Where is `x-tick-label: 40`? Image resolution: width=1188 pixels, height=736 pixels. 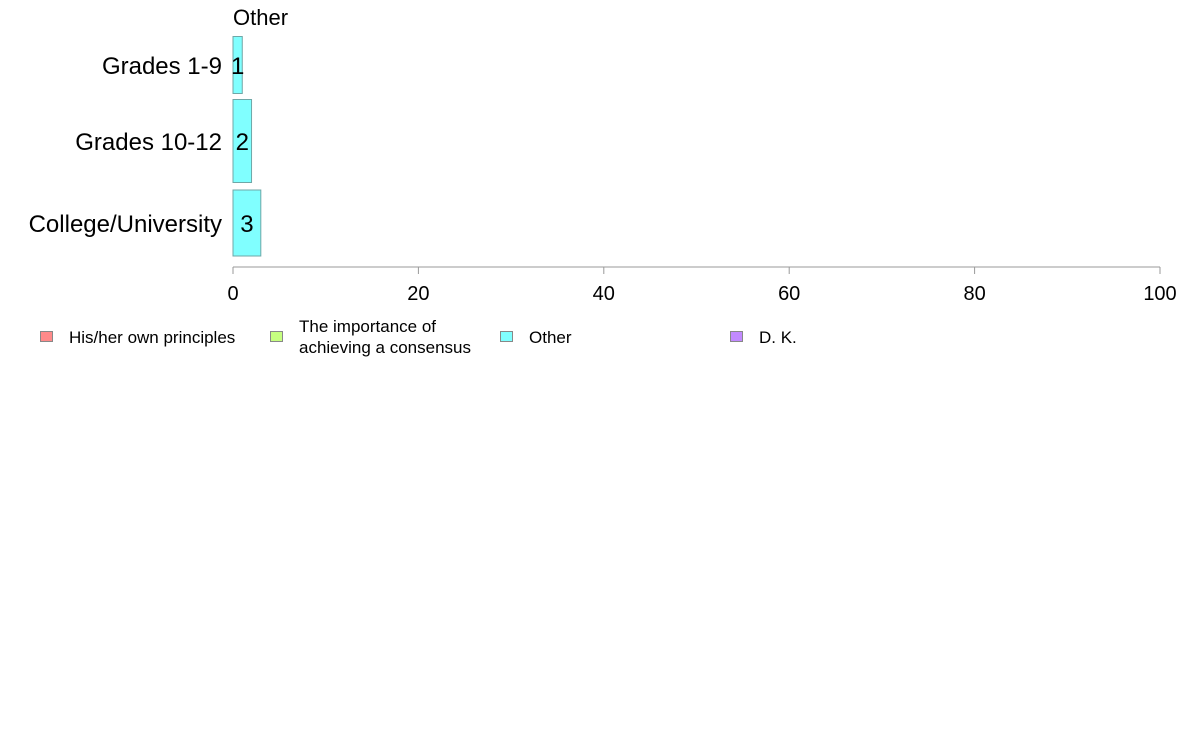
x-tick-label: 40 is located at coordinates (604, 291).